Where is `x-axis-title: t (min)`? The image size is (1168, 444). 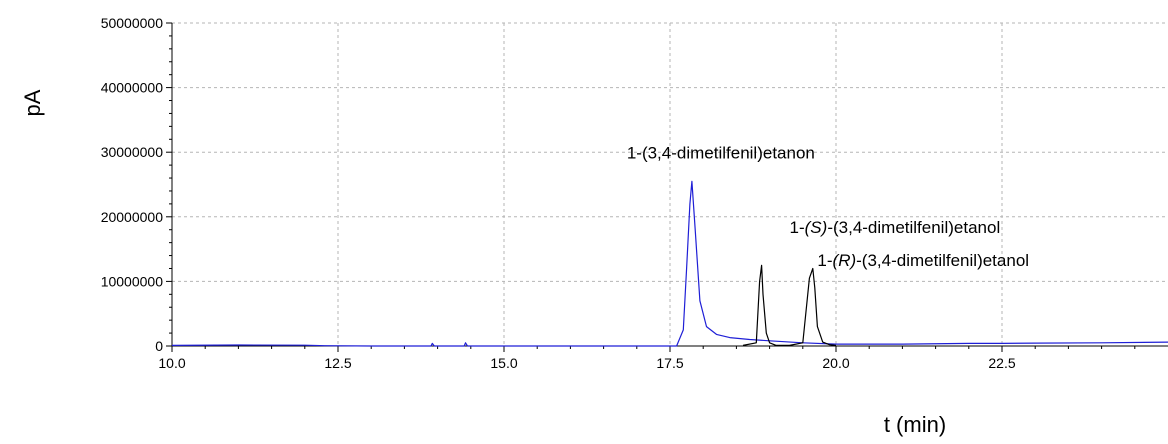
x-axis-title: t (min) is located at coordinates (915, 424).